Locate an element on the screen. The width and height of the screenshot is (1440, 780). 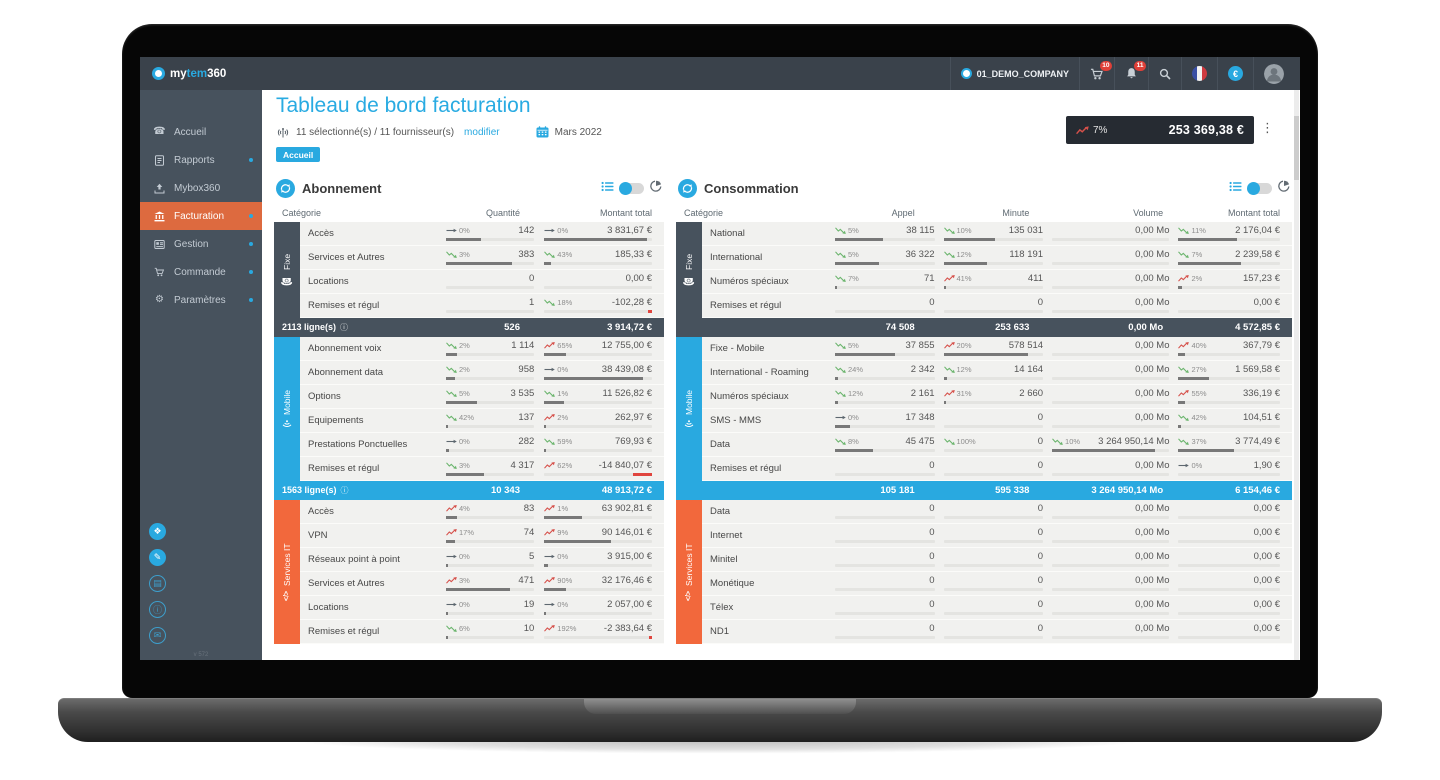
table-row: SMS - MMS 0% 17 348 0 0,00 Mo 42% 104,51 € is located at coordinates (997, 420).